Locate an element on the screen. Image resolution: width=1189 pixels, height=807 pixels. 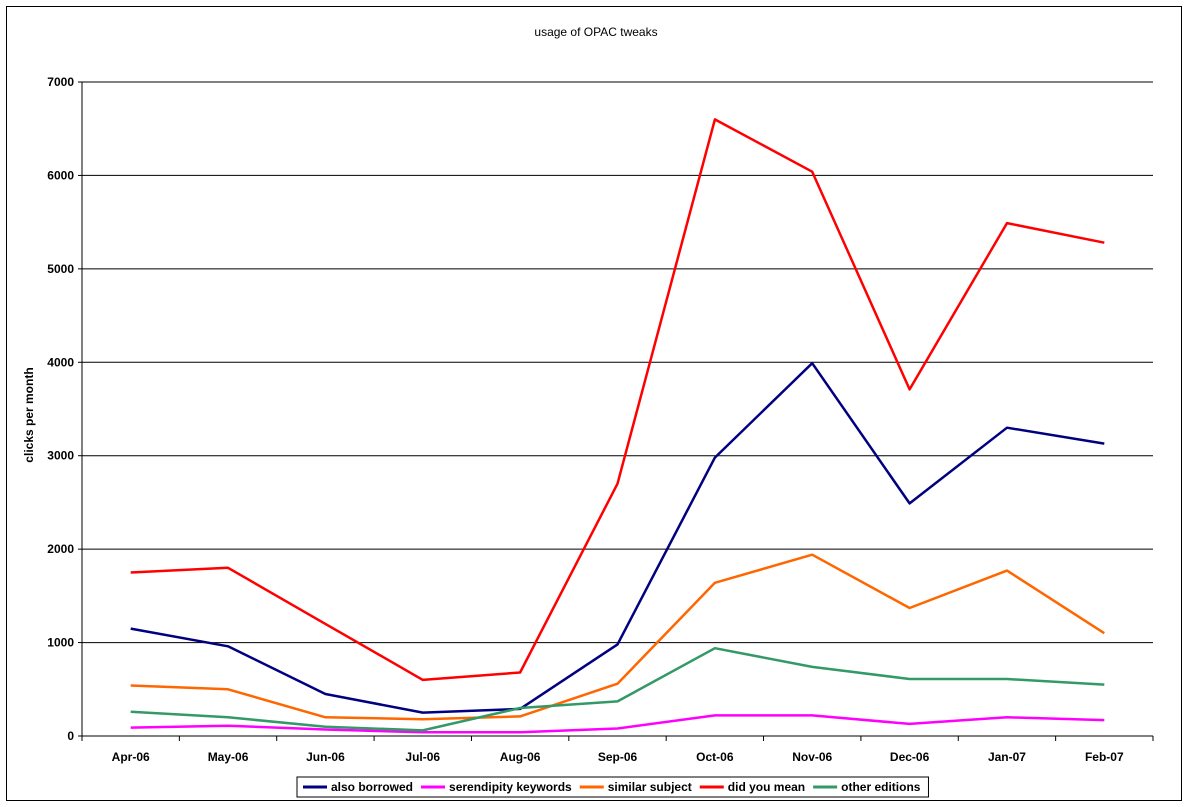
x-tick-label: Oct-06 is located at coordinates (715, 757).